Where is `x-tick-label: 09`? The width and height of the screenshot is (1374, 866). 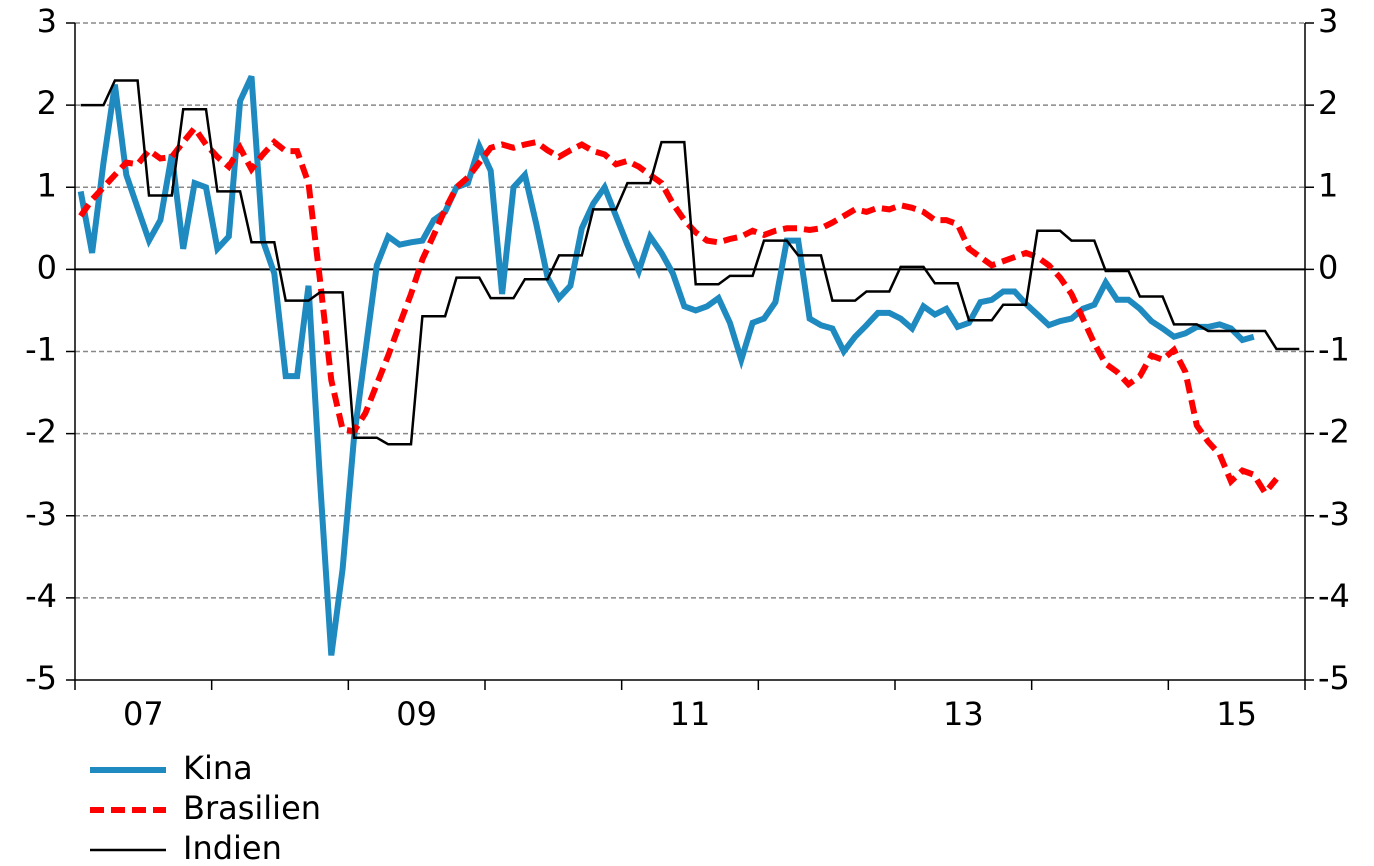 x-tick-label: 09 is located at coordinates (416, 714).